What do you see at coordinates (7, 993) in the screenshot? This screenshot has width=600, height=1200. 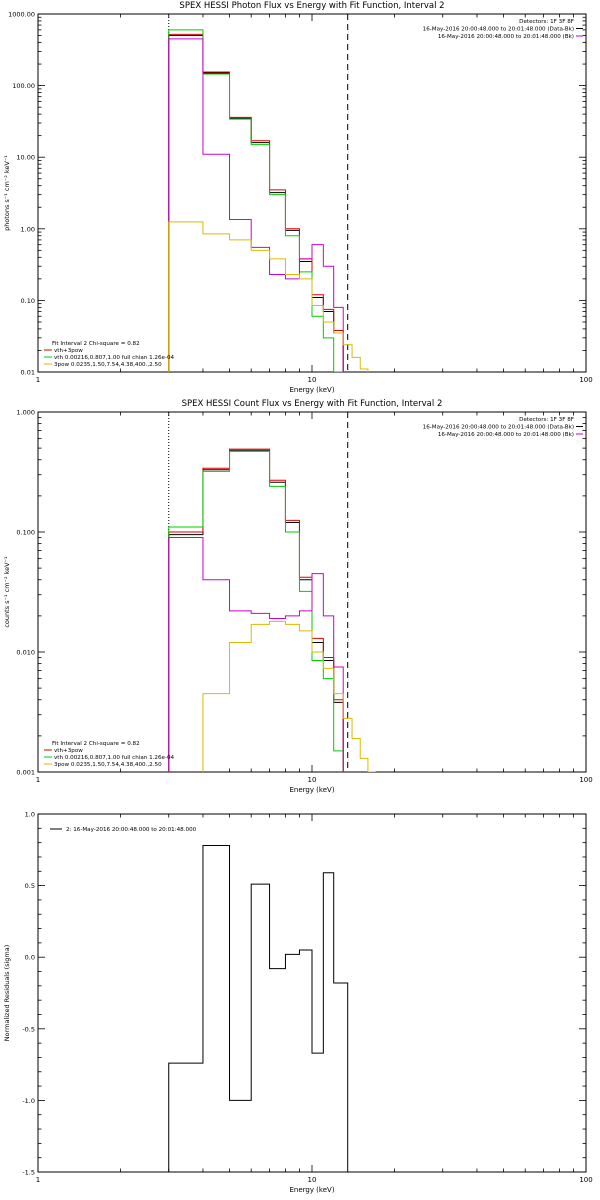 I see `y-axis-label: Normalized Residuals (sigma)` at bounding box center [7, 993].